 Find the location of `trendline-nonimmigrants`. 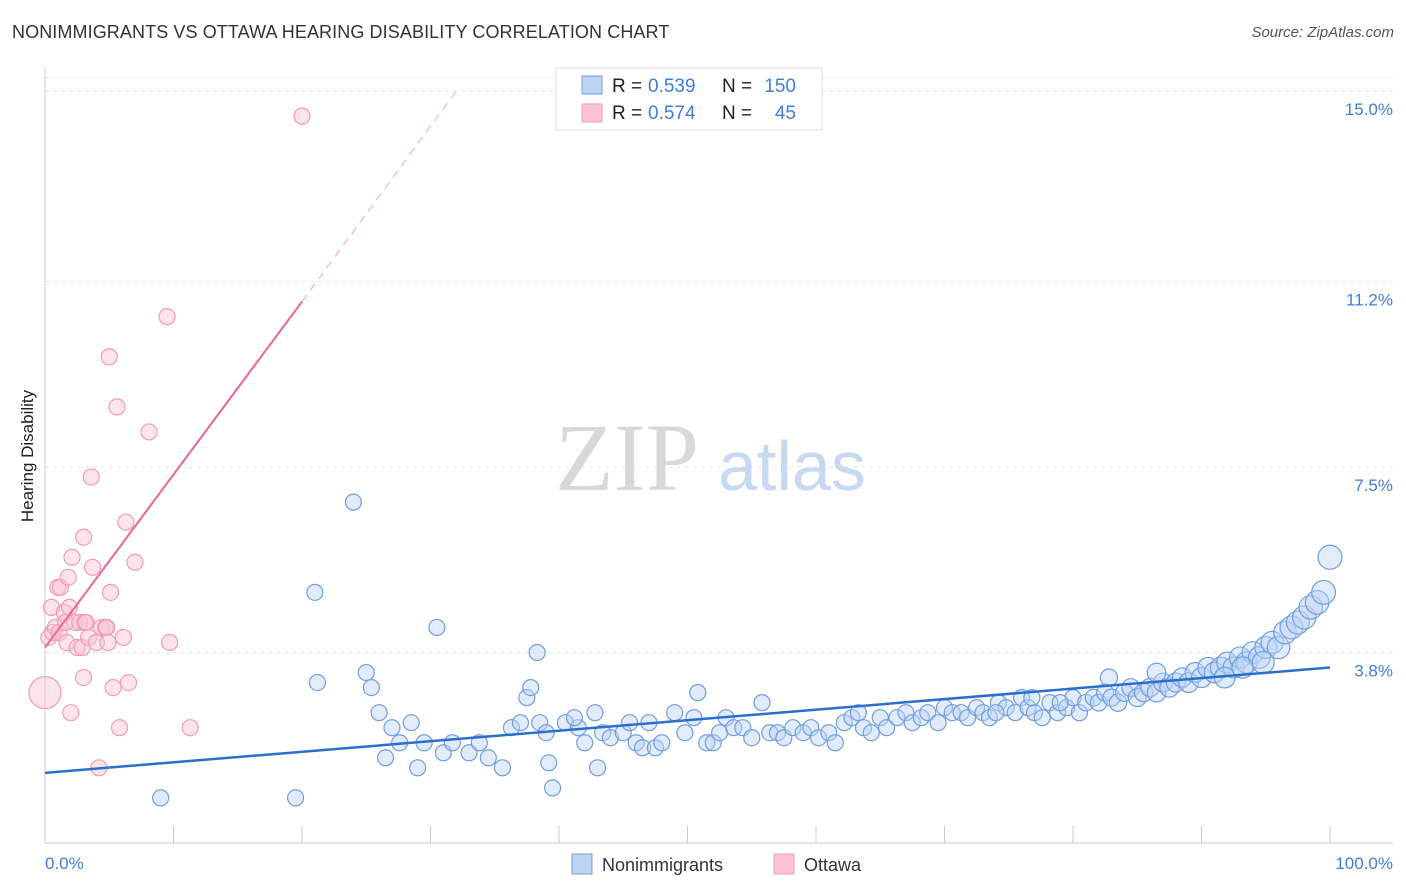

trendline-nonimmigrants is located at coordinates (687, 720).